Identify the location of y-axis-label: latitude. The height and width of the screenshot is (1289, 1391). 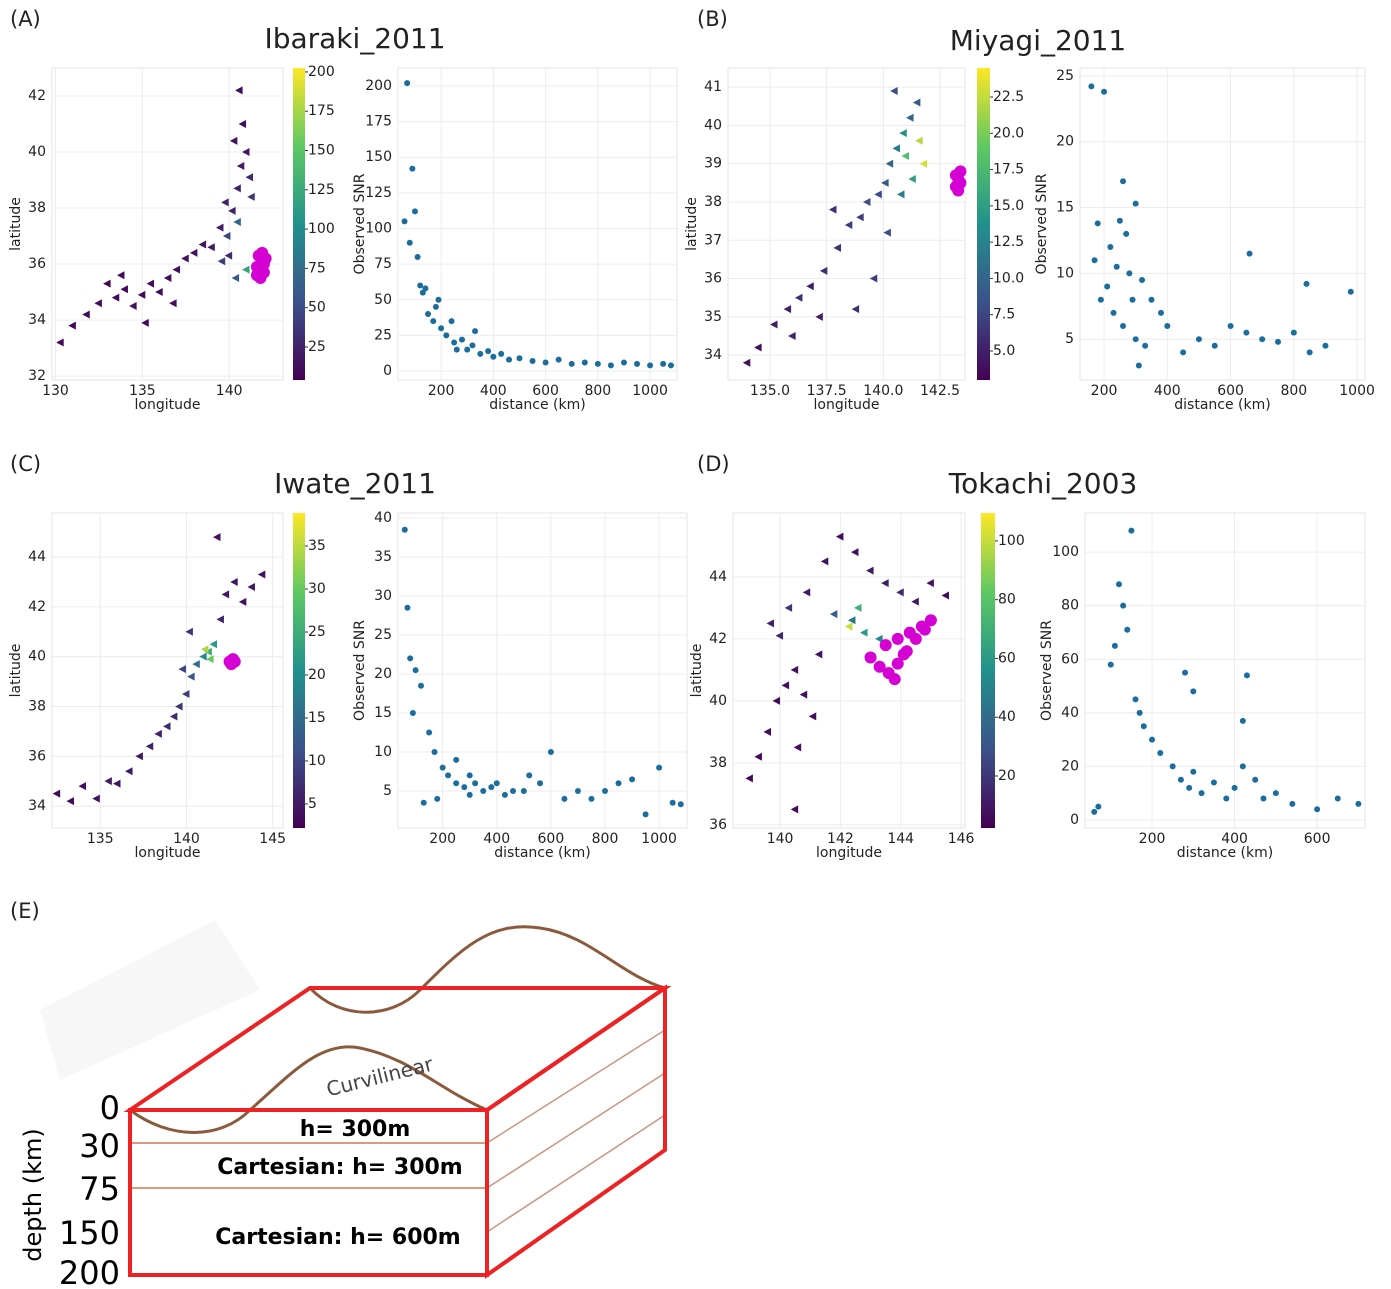
(697, 671).